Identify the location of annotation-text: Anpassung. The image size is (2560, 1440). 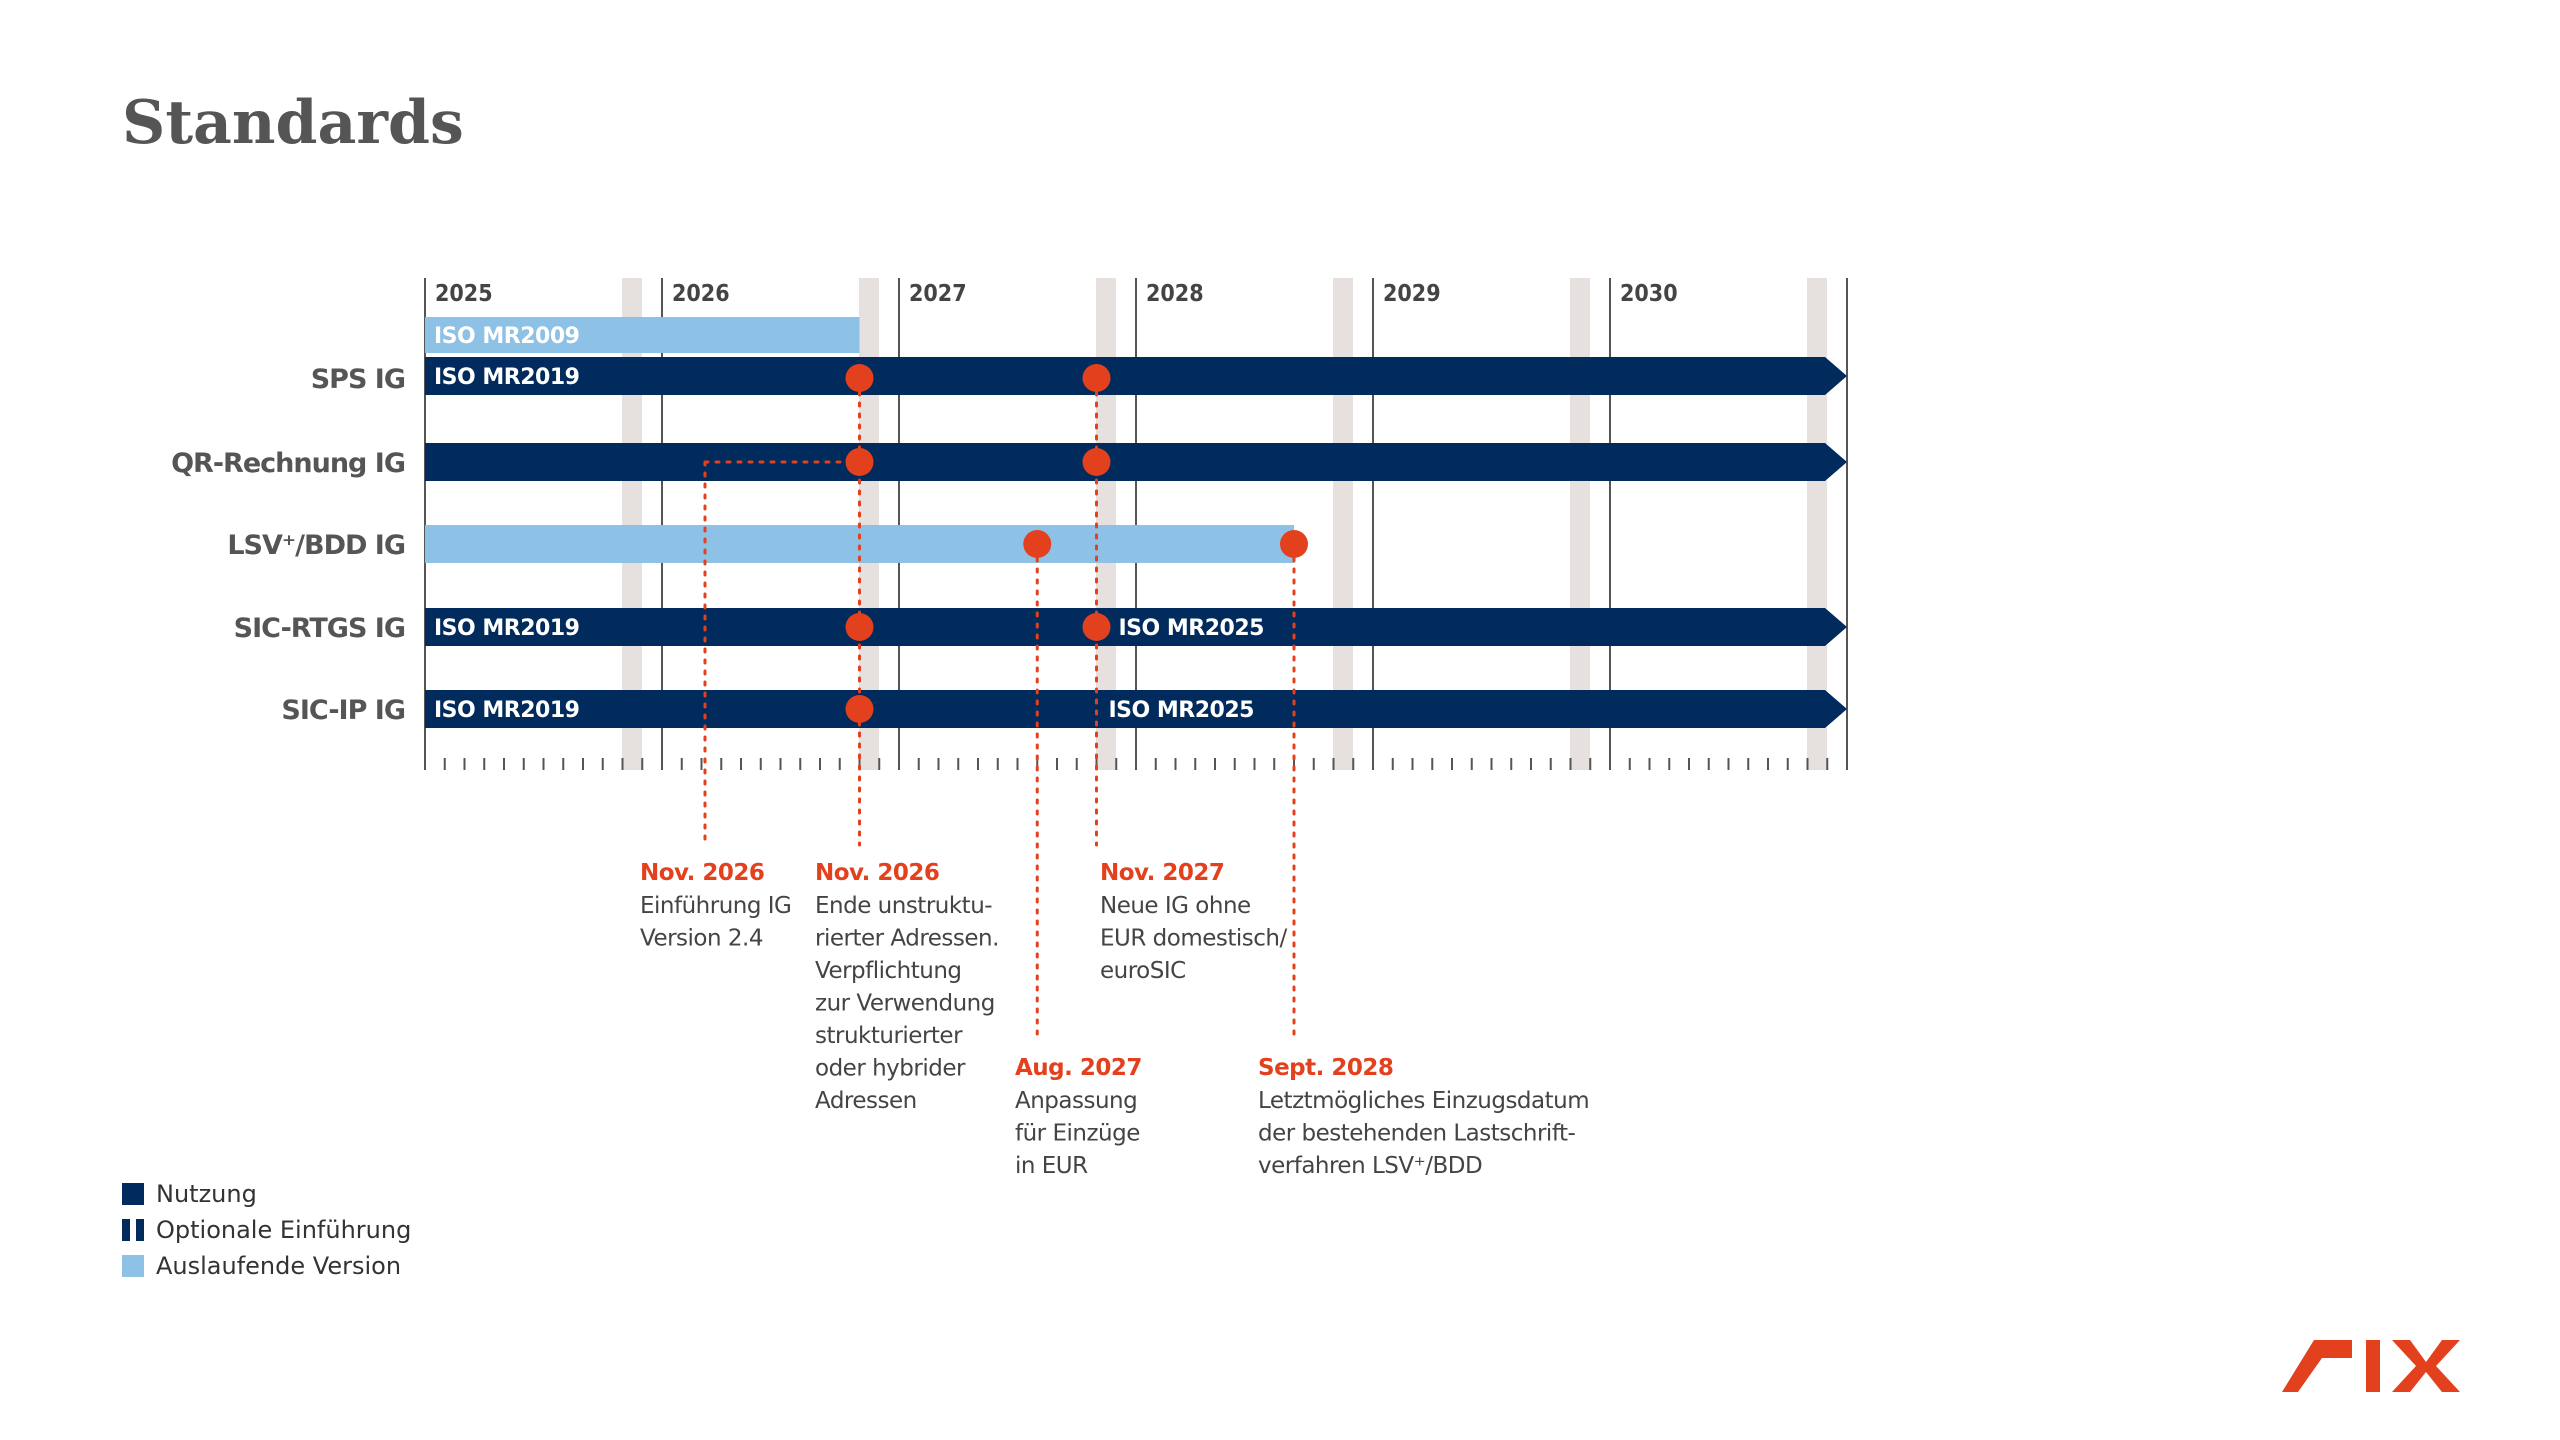
(1076, 1101).